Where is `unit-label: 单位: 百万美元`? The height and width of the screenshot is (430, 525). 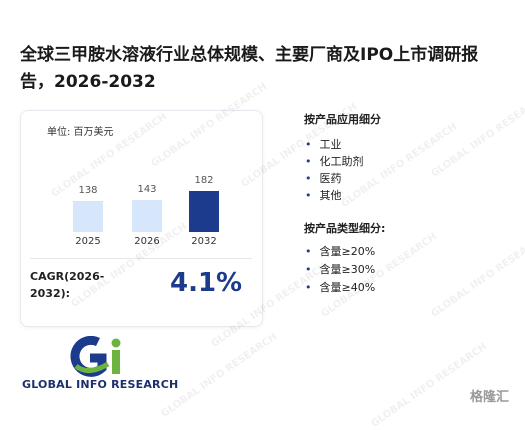 unit-label: 单位: 百万美元 is located at coordinates (80, 132).